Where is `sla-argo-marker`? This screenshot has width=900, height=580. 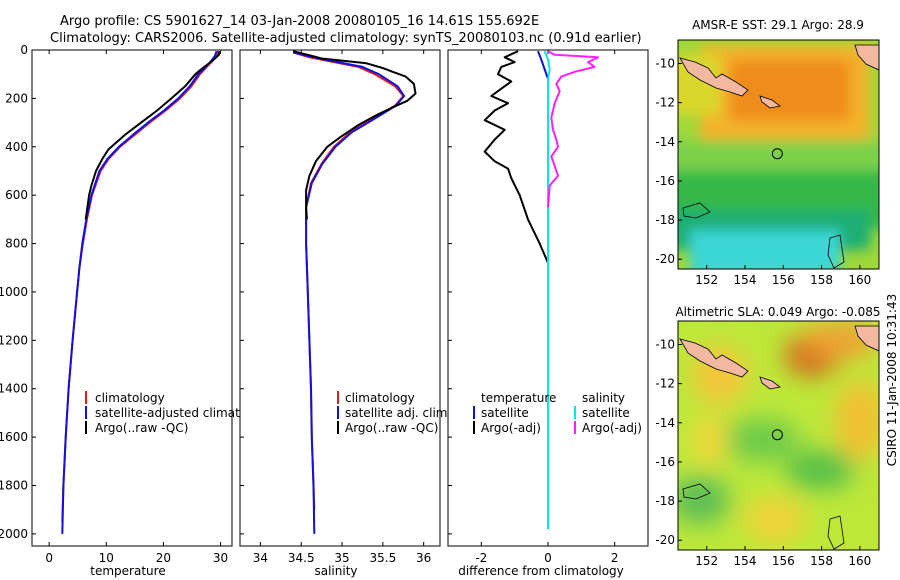 sla-argo-marker is located at coordinates (777, 435).